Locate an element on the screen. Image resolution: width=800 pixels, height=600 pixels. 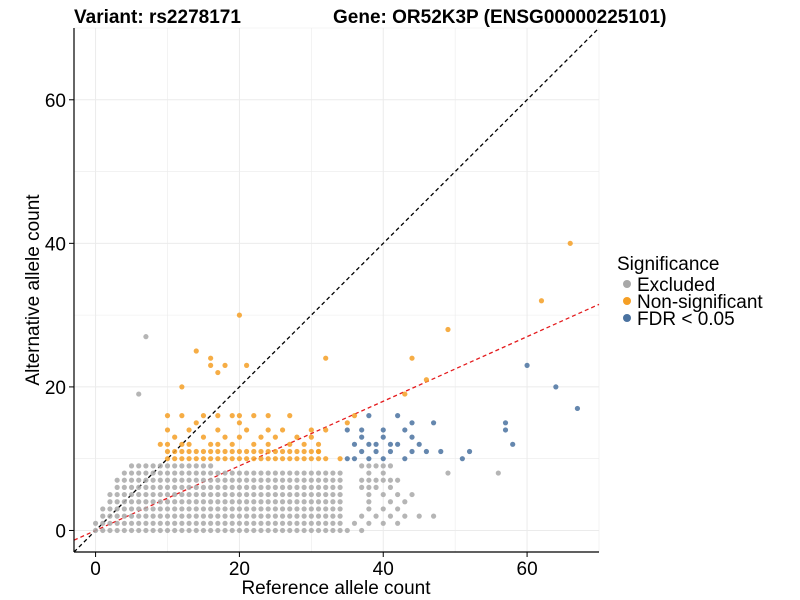
y-tick-label: 20 is located at coordinates (55, 388).